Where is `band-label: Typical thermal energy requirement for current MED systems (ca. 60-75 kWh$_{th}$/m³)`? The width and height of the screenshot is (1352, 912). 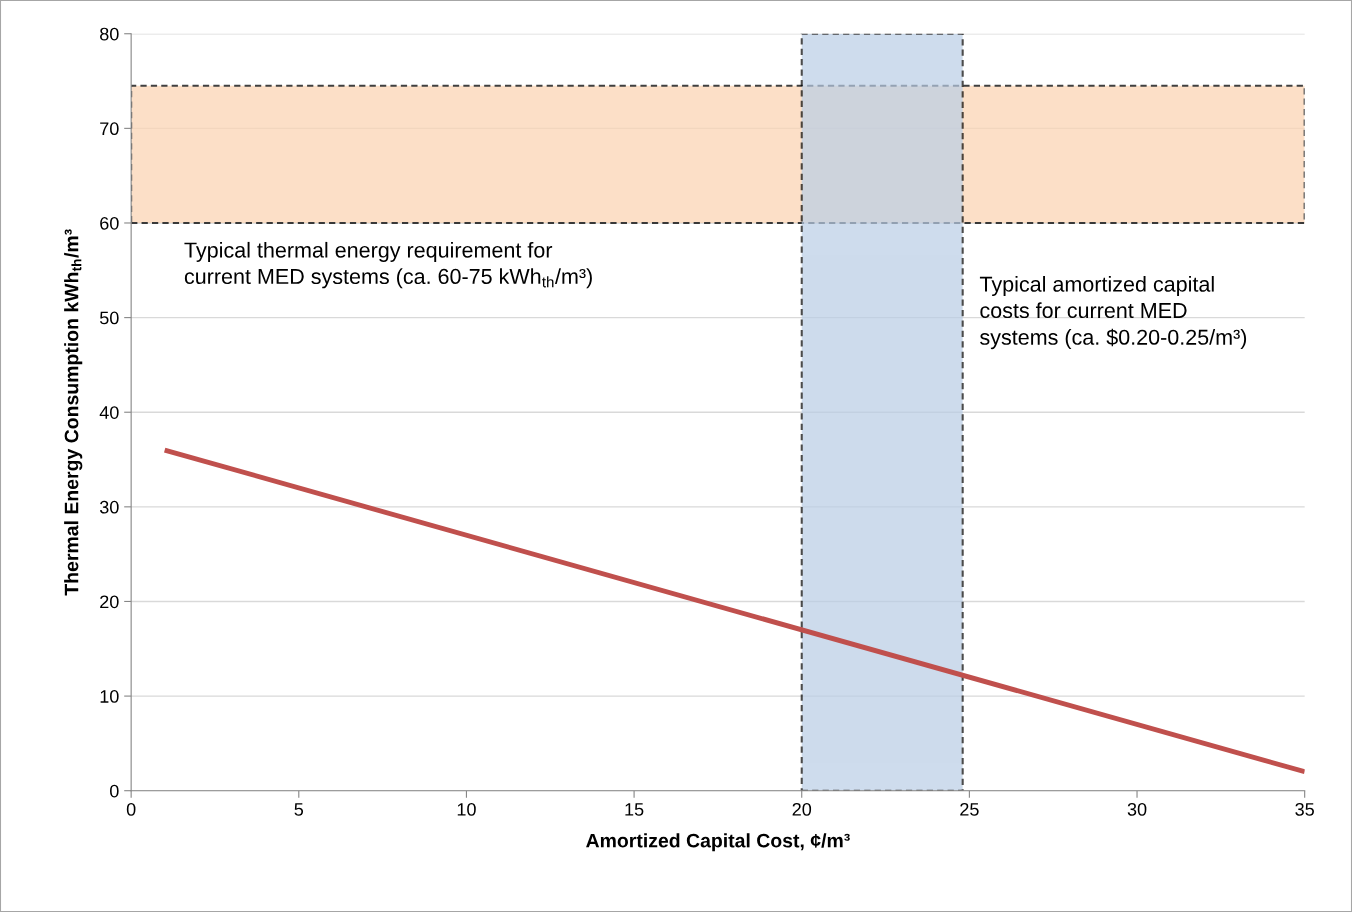
band-label: Typical thermal energy requirement for current MED systems (ca. 60-75 kWh$_{th}$/m³) is located at coordinates (388, 265).